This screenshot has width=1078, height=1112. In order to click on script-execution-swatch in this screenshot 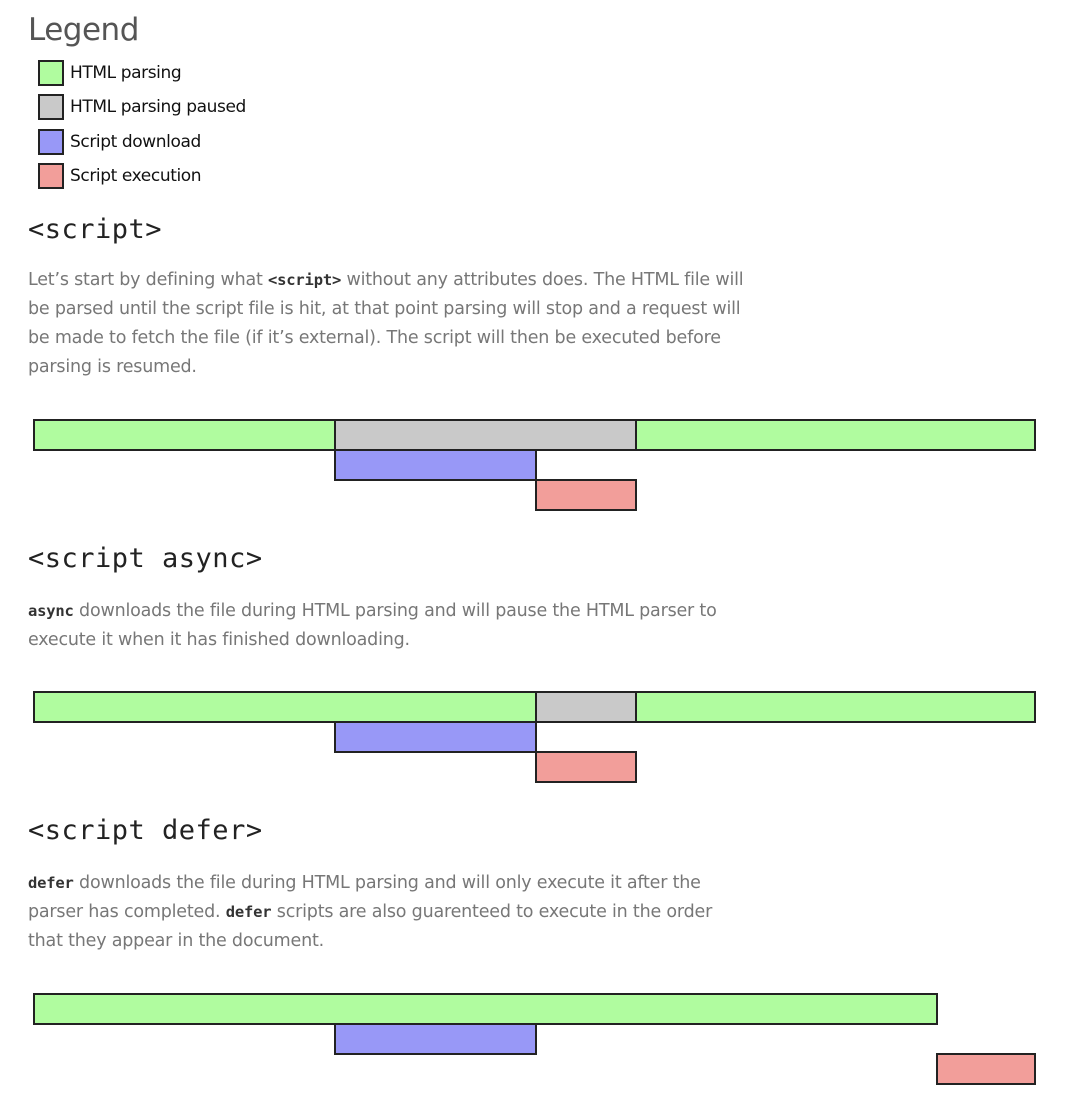, I will do `click(51, 176)`.